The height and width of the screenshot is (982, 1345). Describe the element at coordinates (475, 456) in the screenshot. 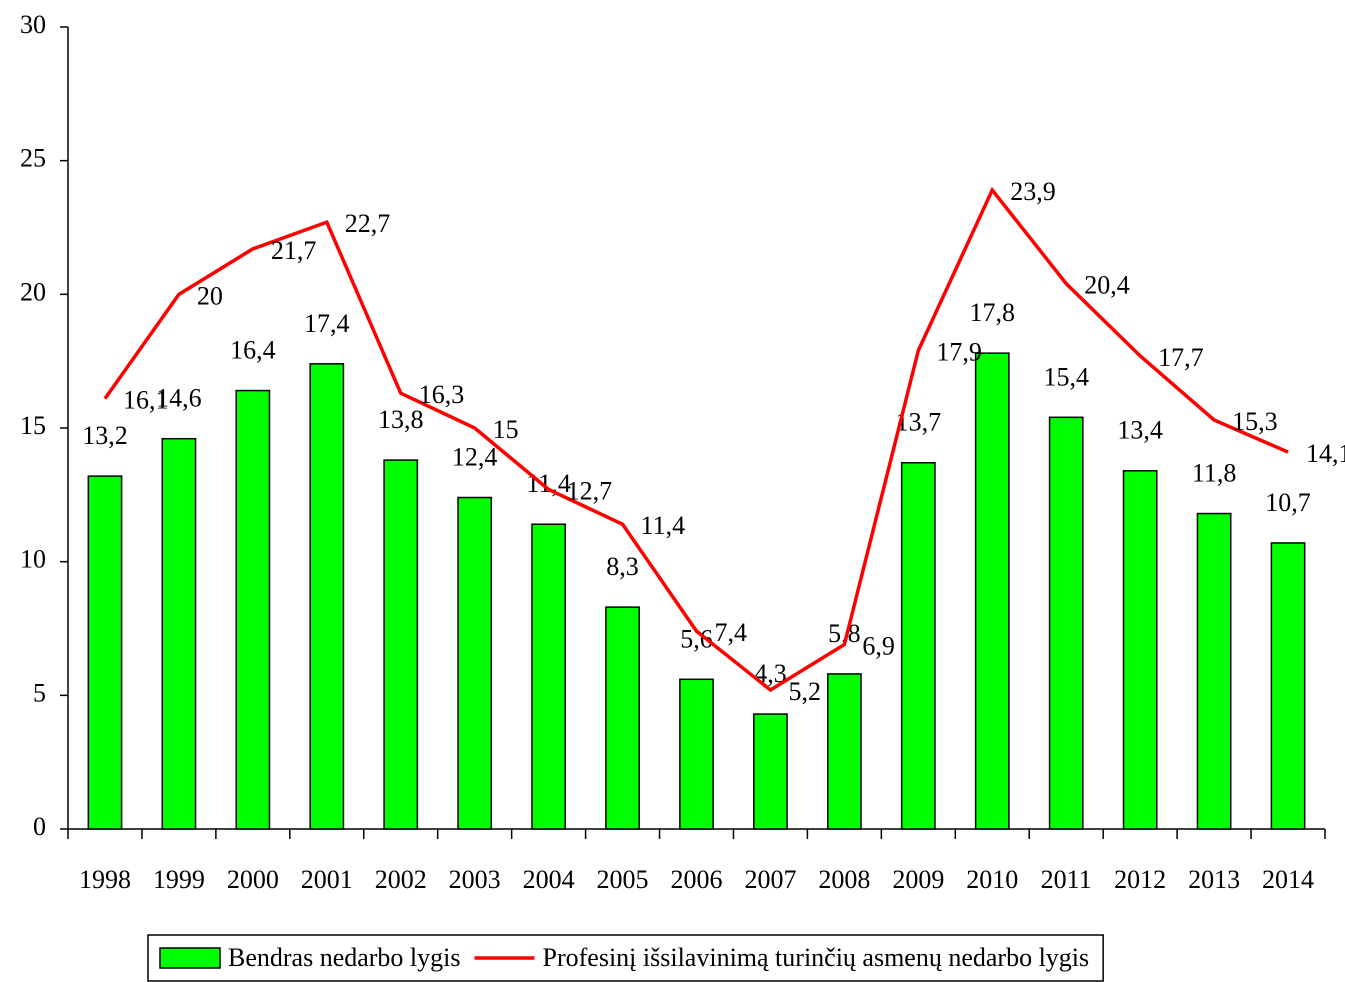

I see `bar-value-label: 12,4` at that location.